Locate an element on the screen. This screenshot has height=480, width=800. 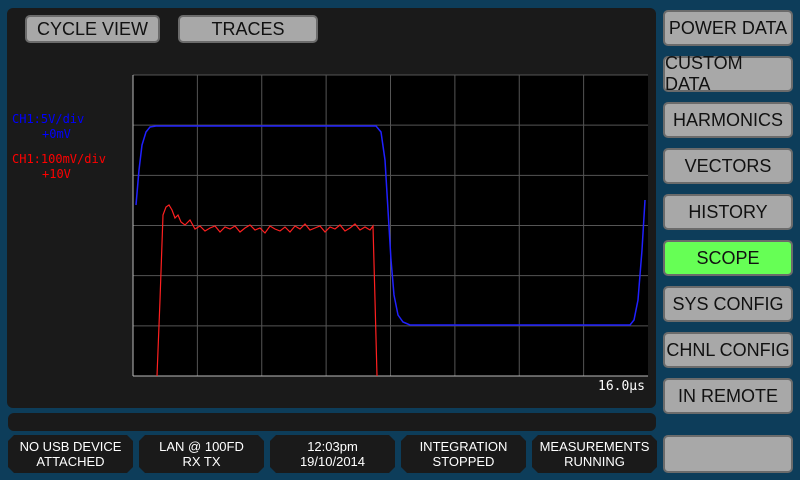
status-text: RUNNING is located at coordinates (594, 461).